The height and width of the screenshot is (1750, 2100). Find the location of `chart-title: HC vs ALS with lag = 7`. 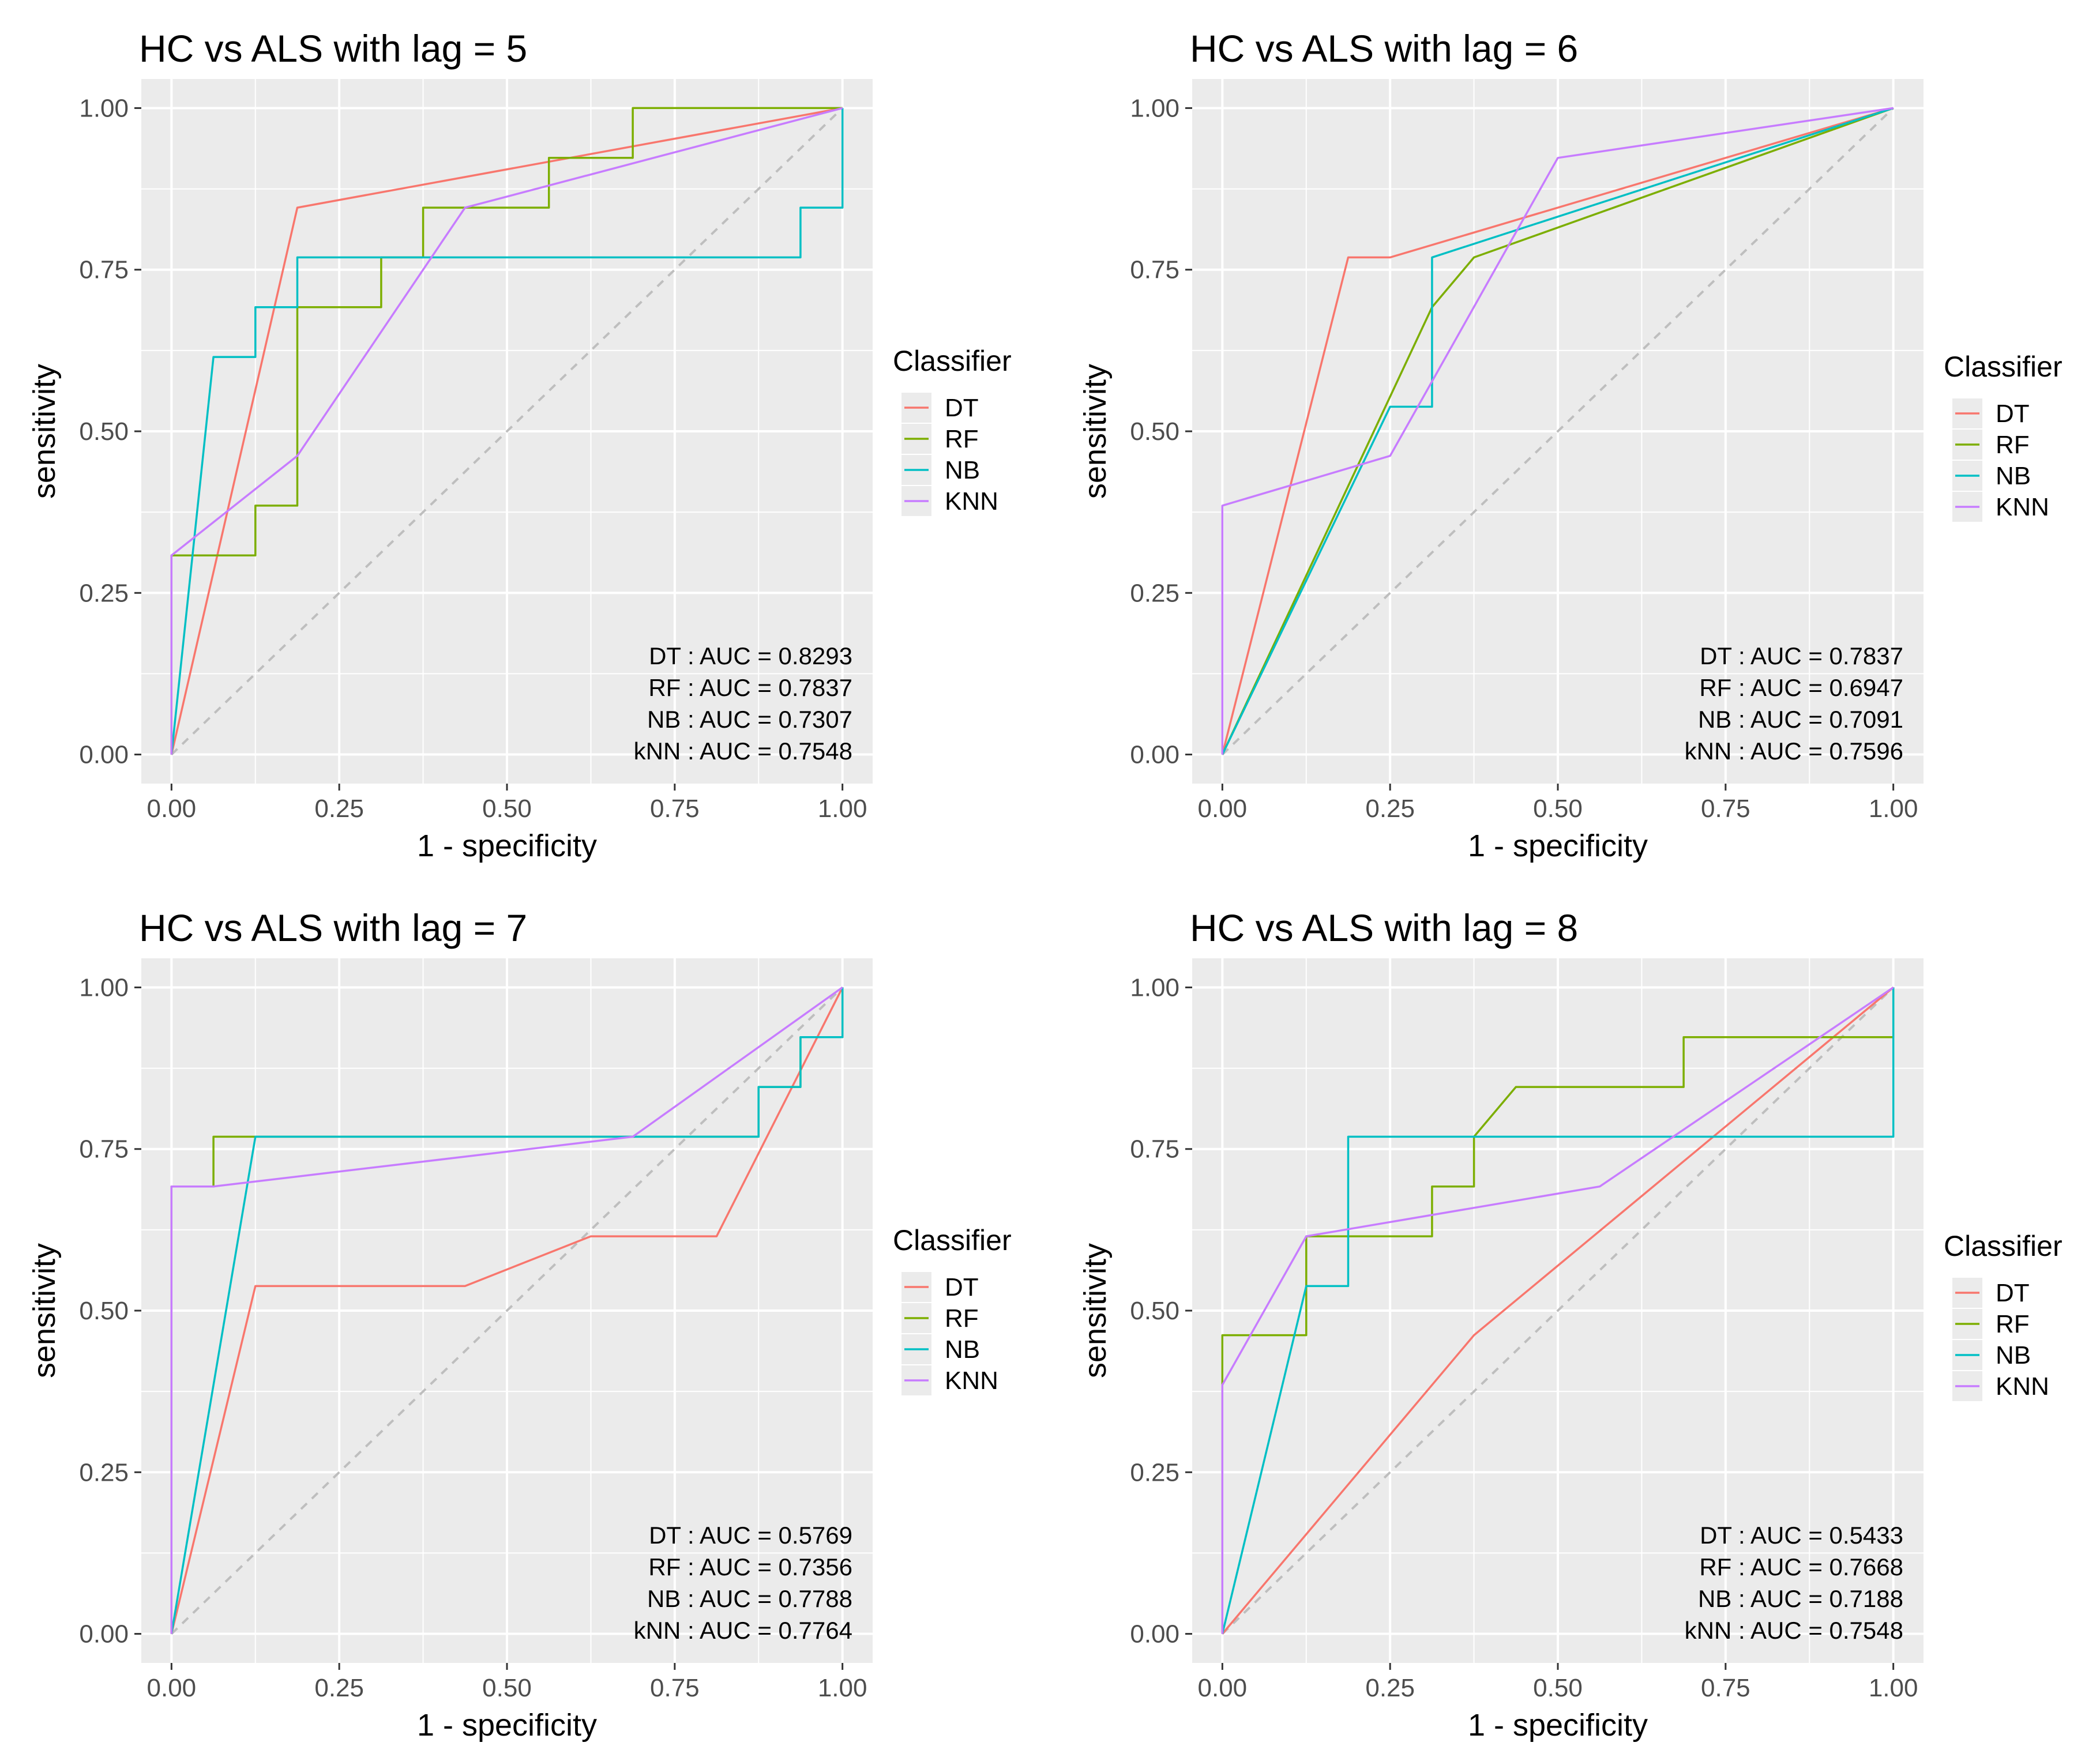

chart-title: HC vs ALS with lag = 7 is located at coordinates (333, 927).